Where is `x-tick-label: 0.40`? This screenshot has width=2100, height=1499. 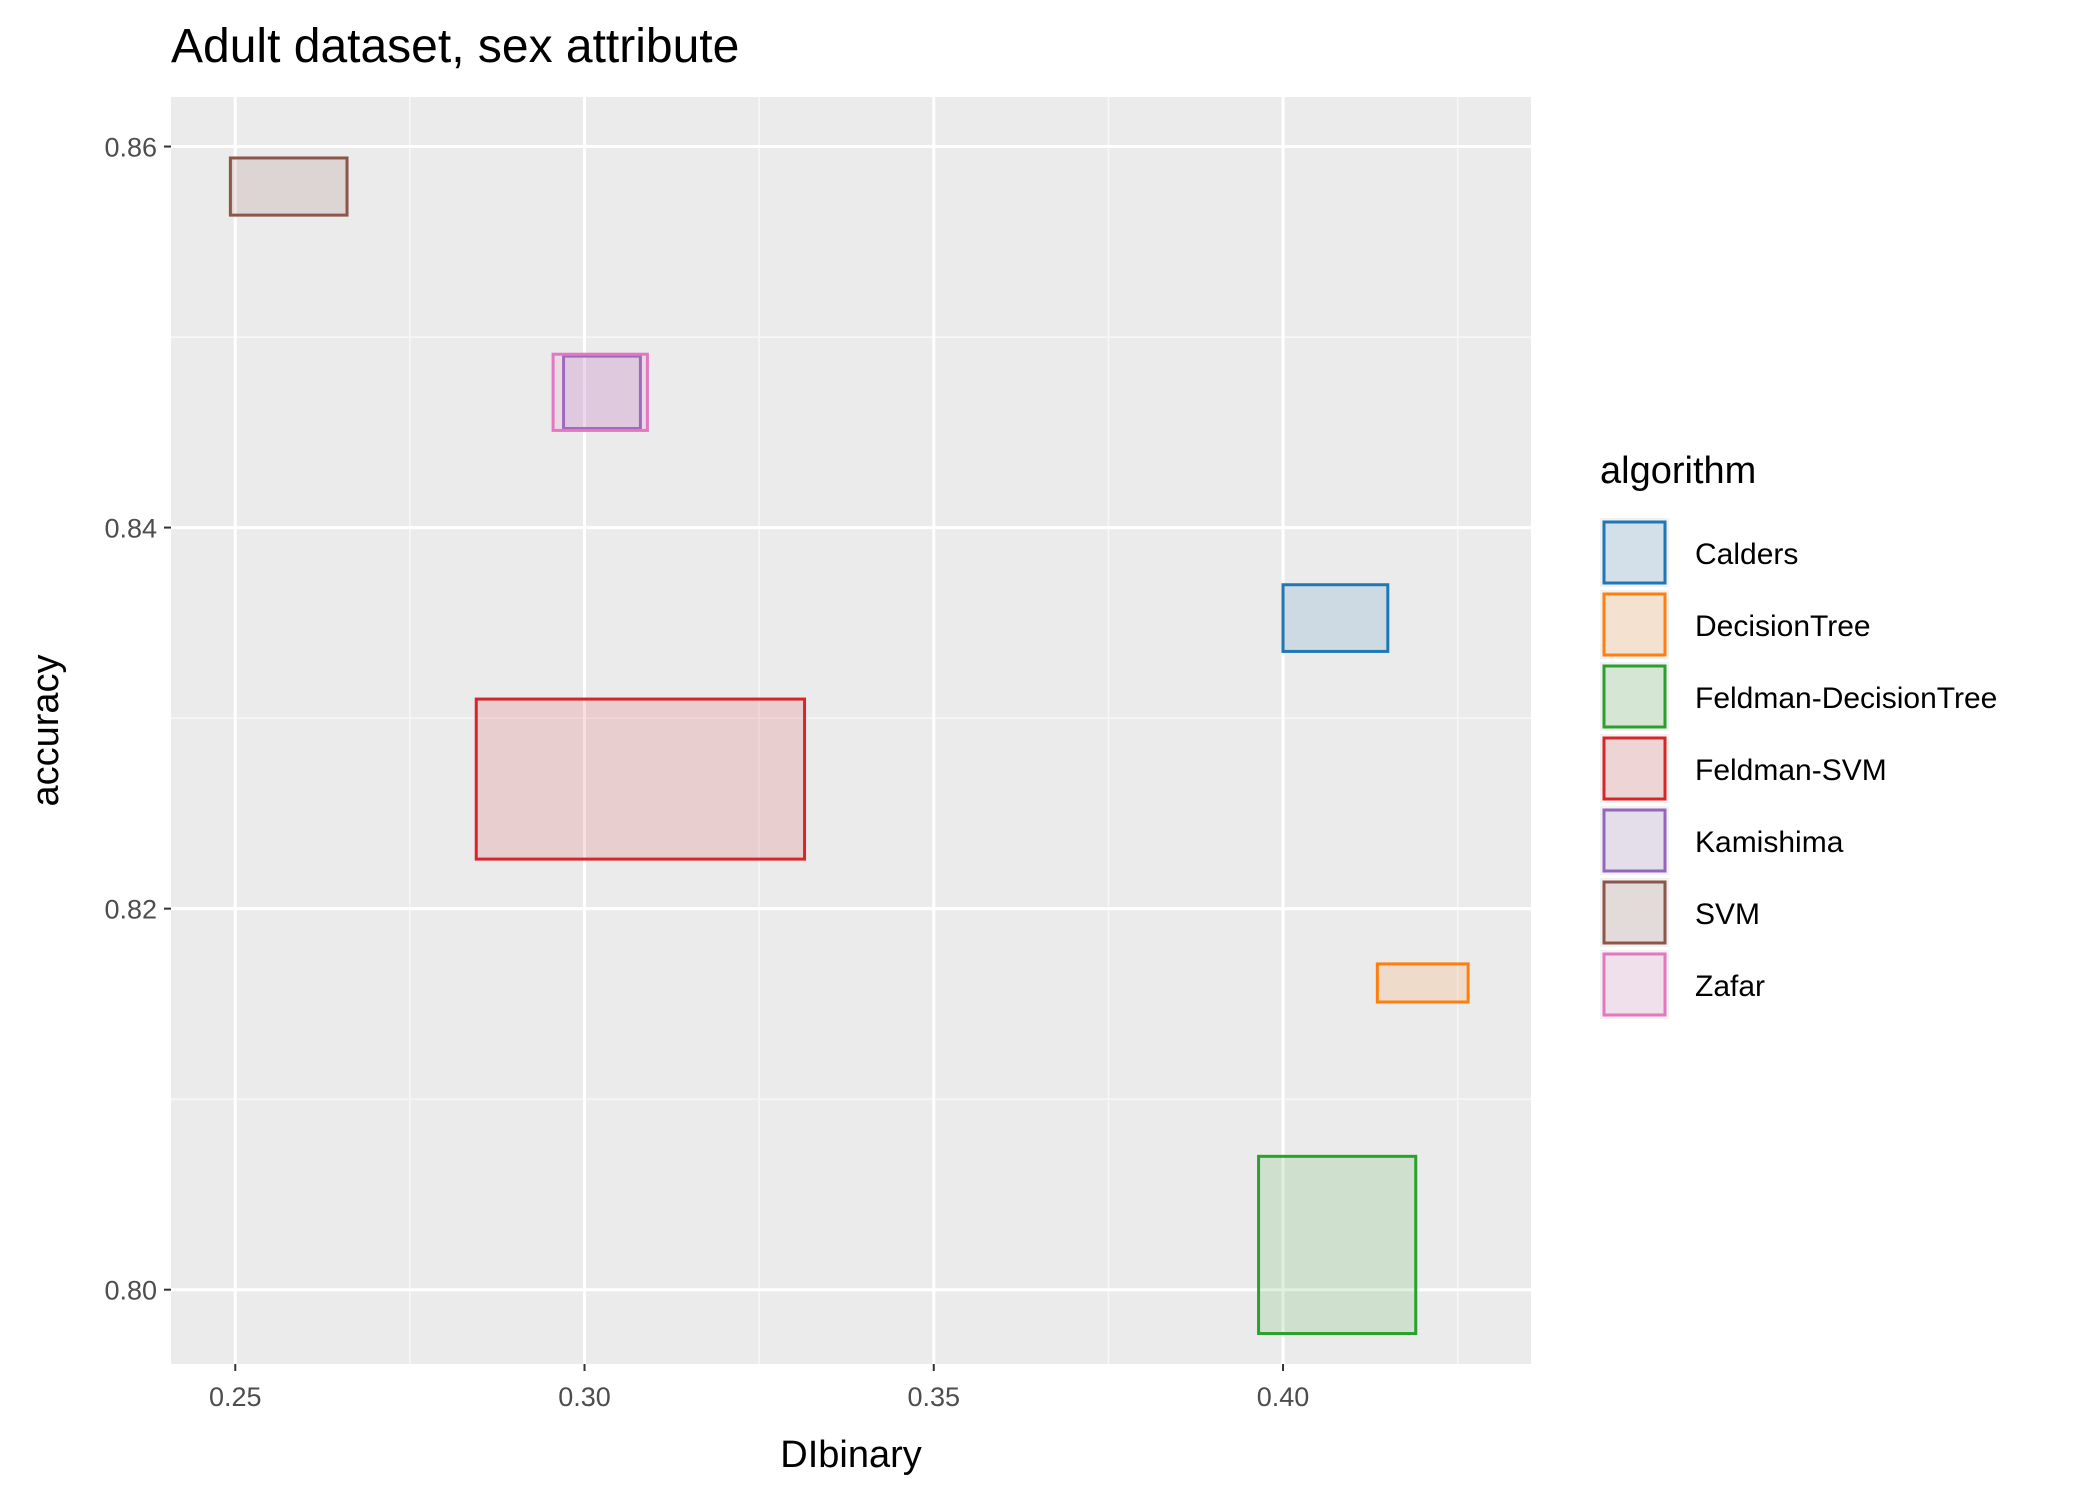
x-tick-label: 0.40 is located at coordinates (1283, 1397).